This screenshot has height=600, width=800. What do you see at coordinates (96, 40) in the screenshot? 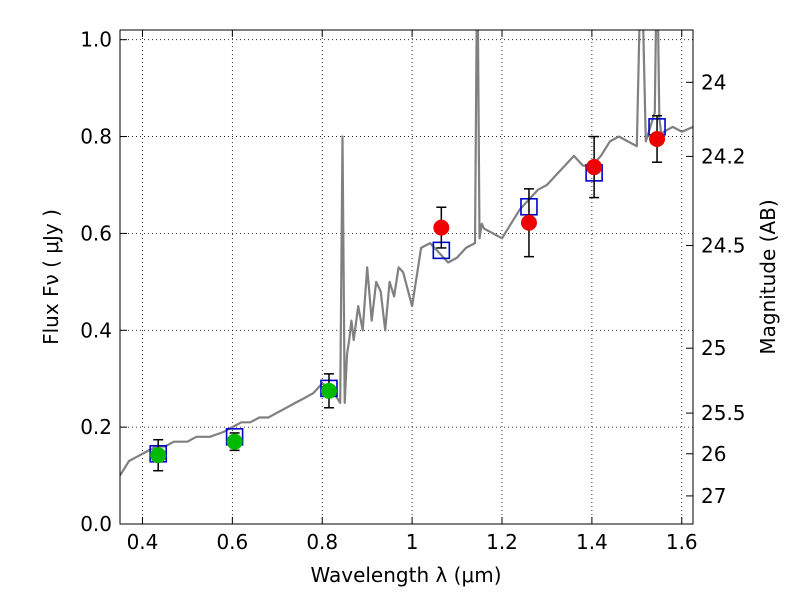
I see `y-tick-label: 1.0` at bounding box center [96, 40].